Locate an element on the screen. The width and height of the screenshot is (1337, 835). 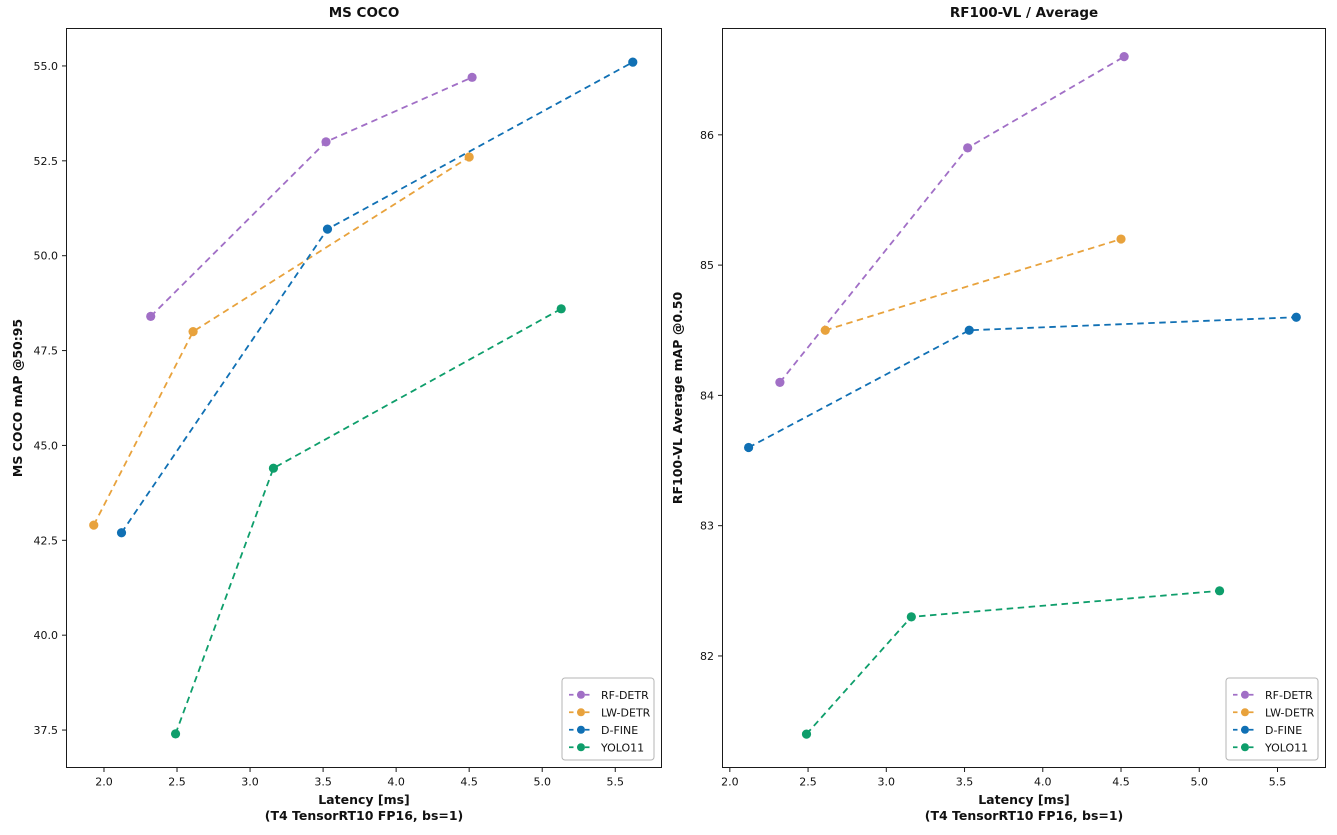
y-axis: 37.5 40.0 42.5 45.0 47.5 50.0 52.5 55.0 is located at coordinates (50, 398).